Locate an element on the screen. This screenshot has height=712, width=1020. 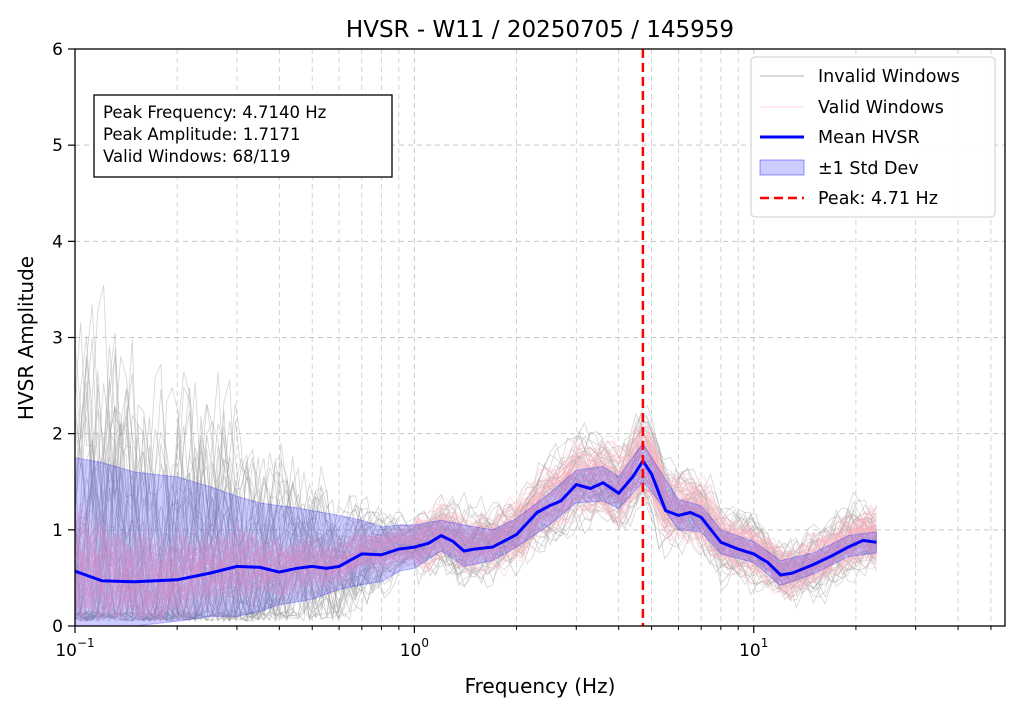
valid-window-trace is located at coordinates (476, 553).